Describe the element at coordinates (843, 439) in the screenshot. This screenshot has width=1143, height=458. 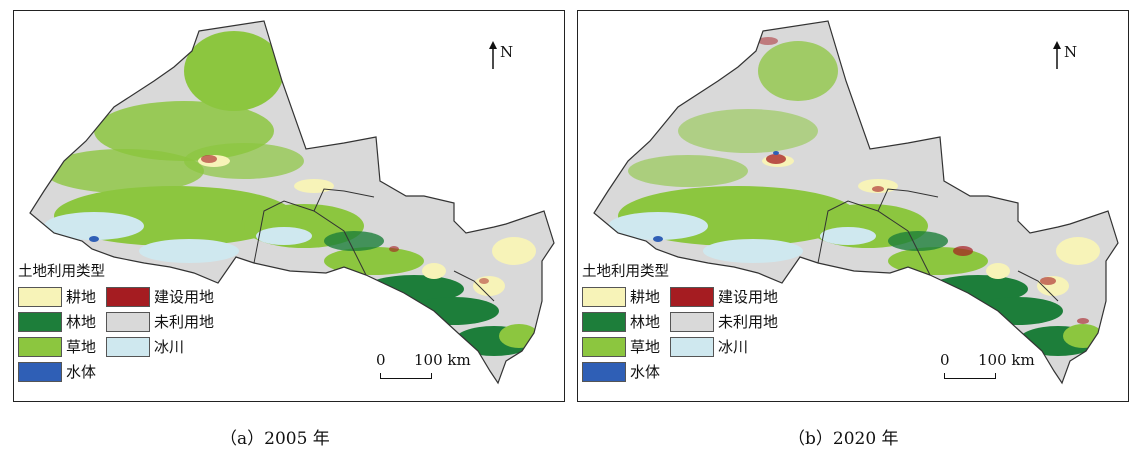
I see `caption-2020: （b）2020 年` at that location.